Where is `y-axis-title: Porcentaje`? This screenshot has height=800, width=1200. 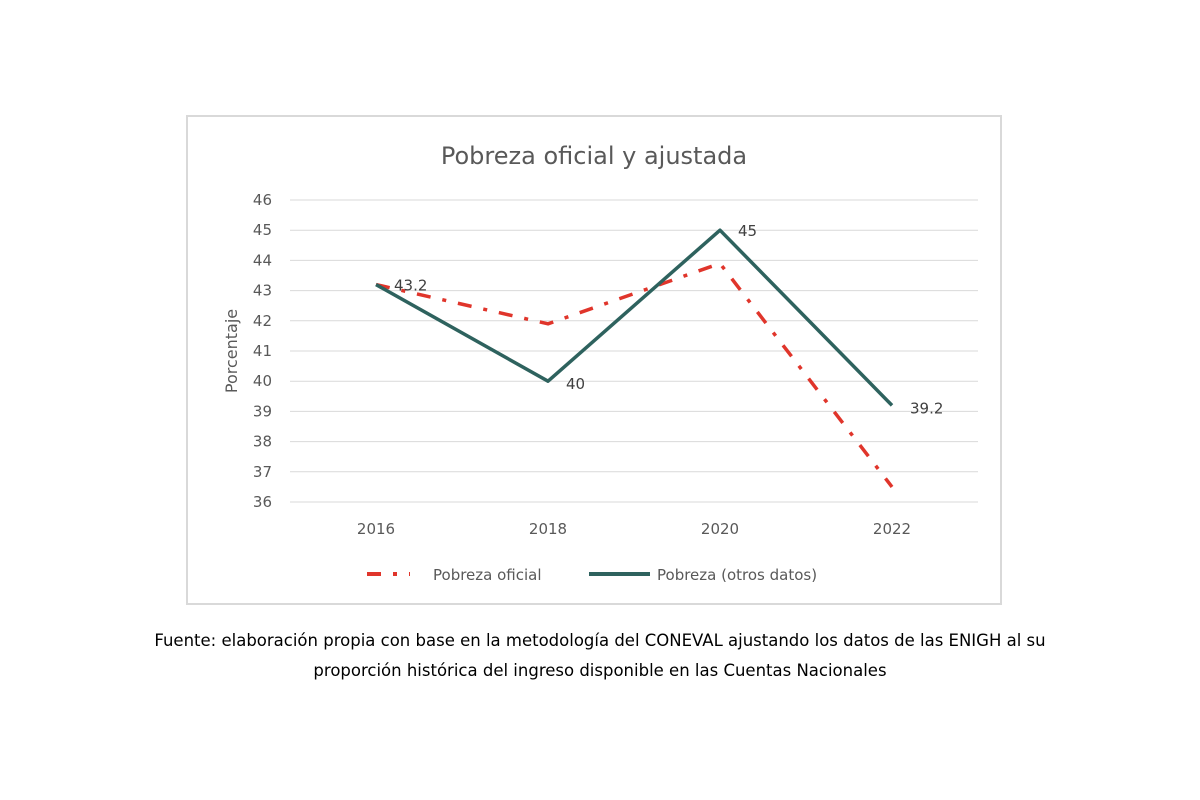
y-axis-title: Porcentaje is located at coordinates (231, 351).